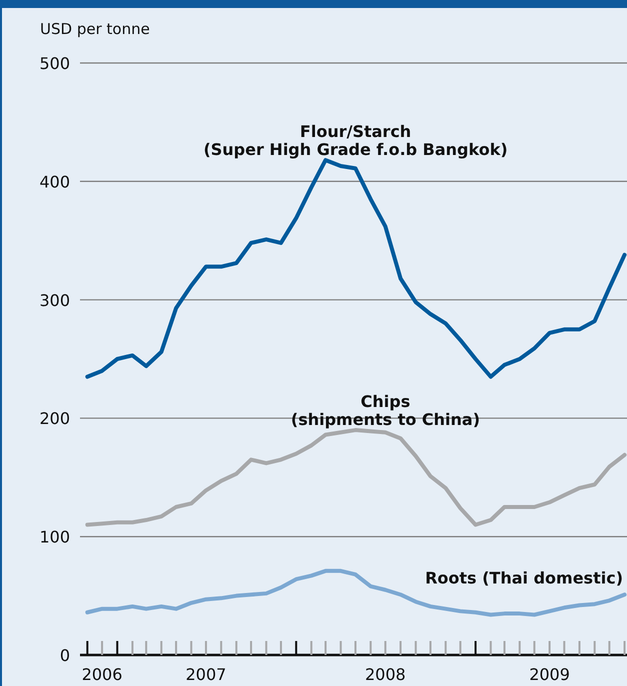 Image resolution: width=627 pixels, height=686 pixels. Describe the element at coordinates (355, 141) in the screenshot. I see `series-label: Flour/Starch (Super High Grade f.o.b Bangkok)` at that location.